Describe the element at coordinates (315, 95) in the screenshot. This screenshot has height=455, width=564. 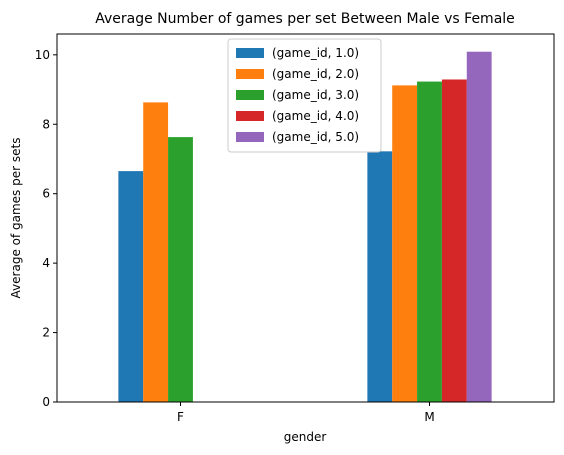
I see `legend-label: (game_id, 3.0)` at that location.